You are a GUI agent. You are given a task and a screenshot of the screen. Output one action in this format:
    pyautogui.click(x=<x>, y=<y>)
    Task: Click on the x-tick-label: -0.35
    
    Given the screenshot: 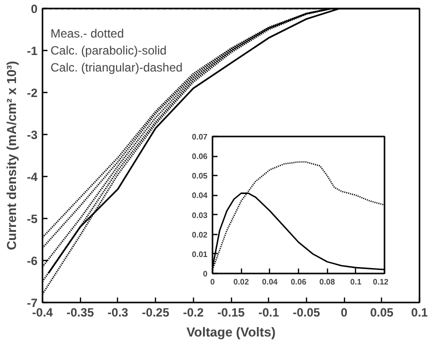 What is the action you would take?
    pyautogui.click(x=80, y=313)
    